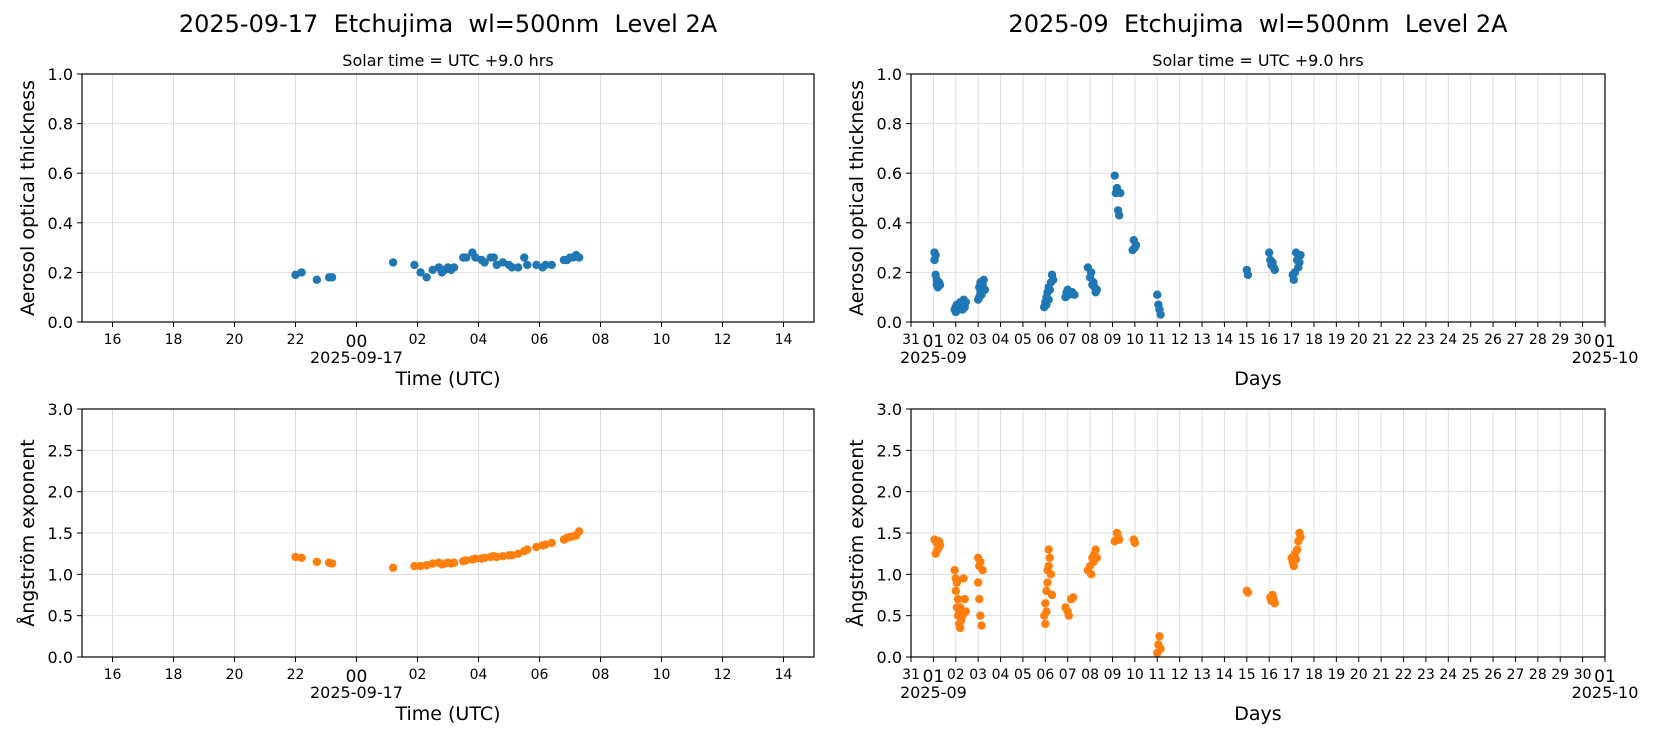 The image size is (1654, 737). I want to click on y-tick-label: 0.5, so click(889, 616).